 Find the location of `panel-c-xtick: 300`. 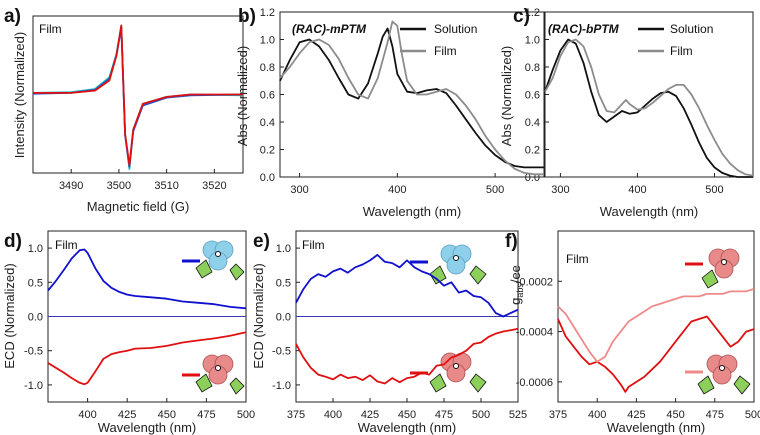

panel-c-xtick: 300 is located at coordinates (560, 190).